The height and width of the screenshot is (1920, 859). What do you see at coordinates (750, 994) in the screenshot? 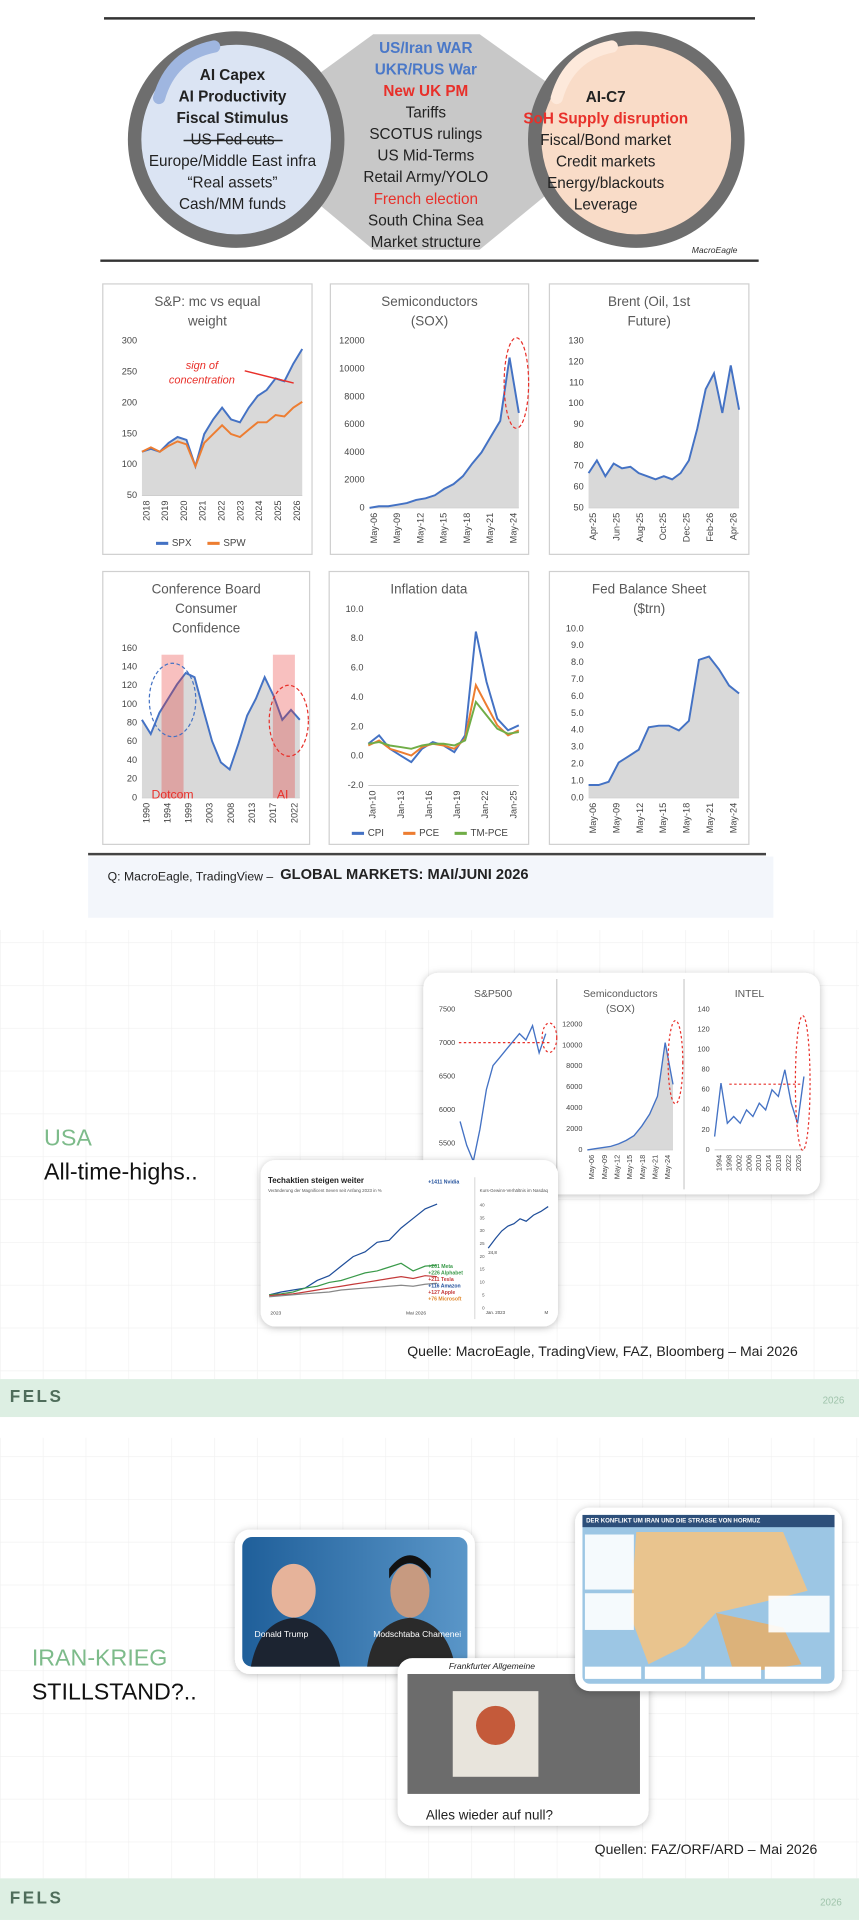
I see `panel-title: INTEL` at bounding box center [750, 994].